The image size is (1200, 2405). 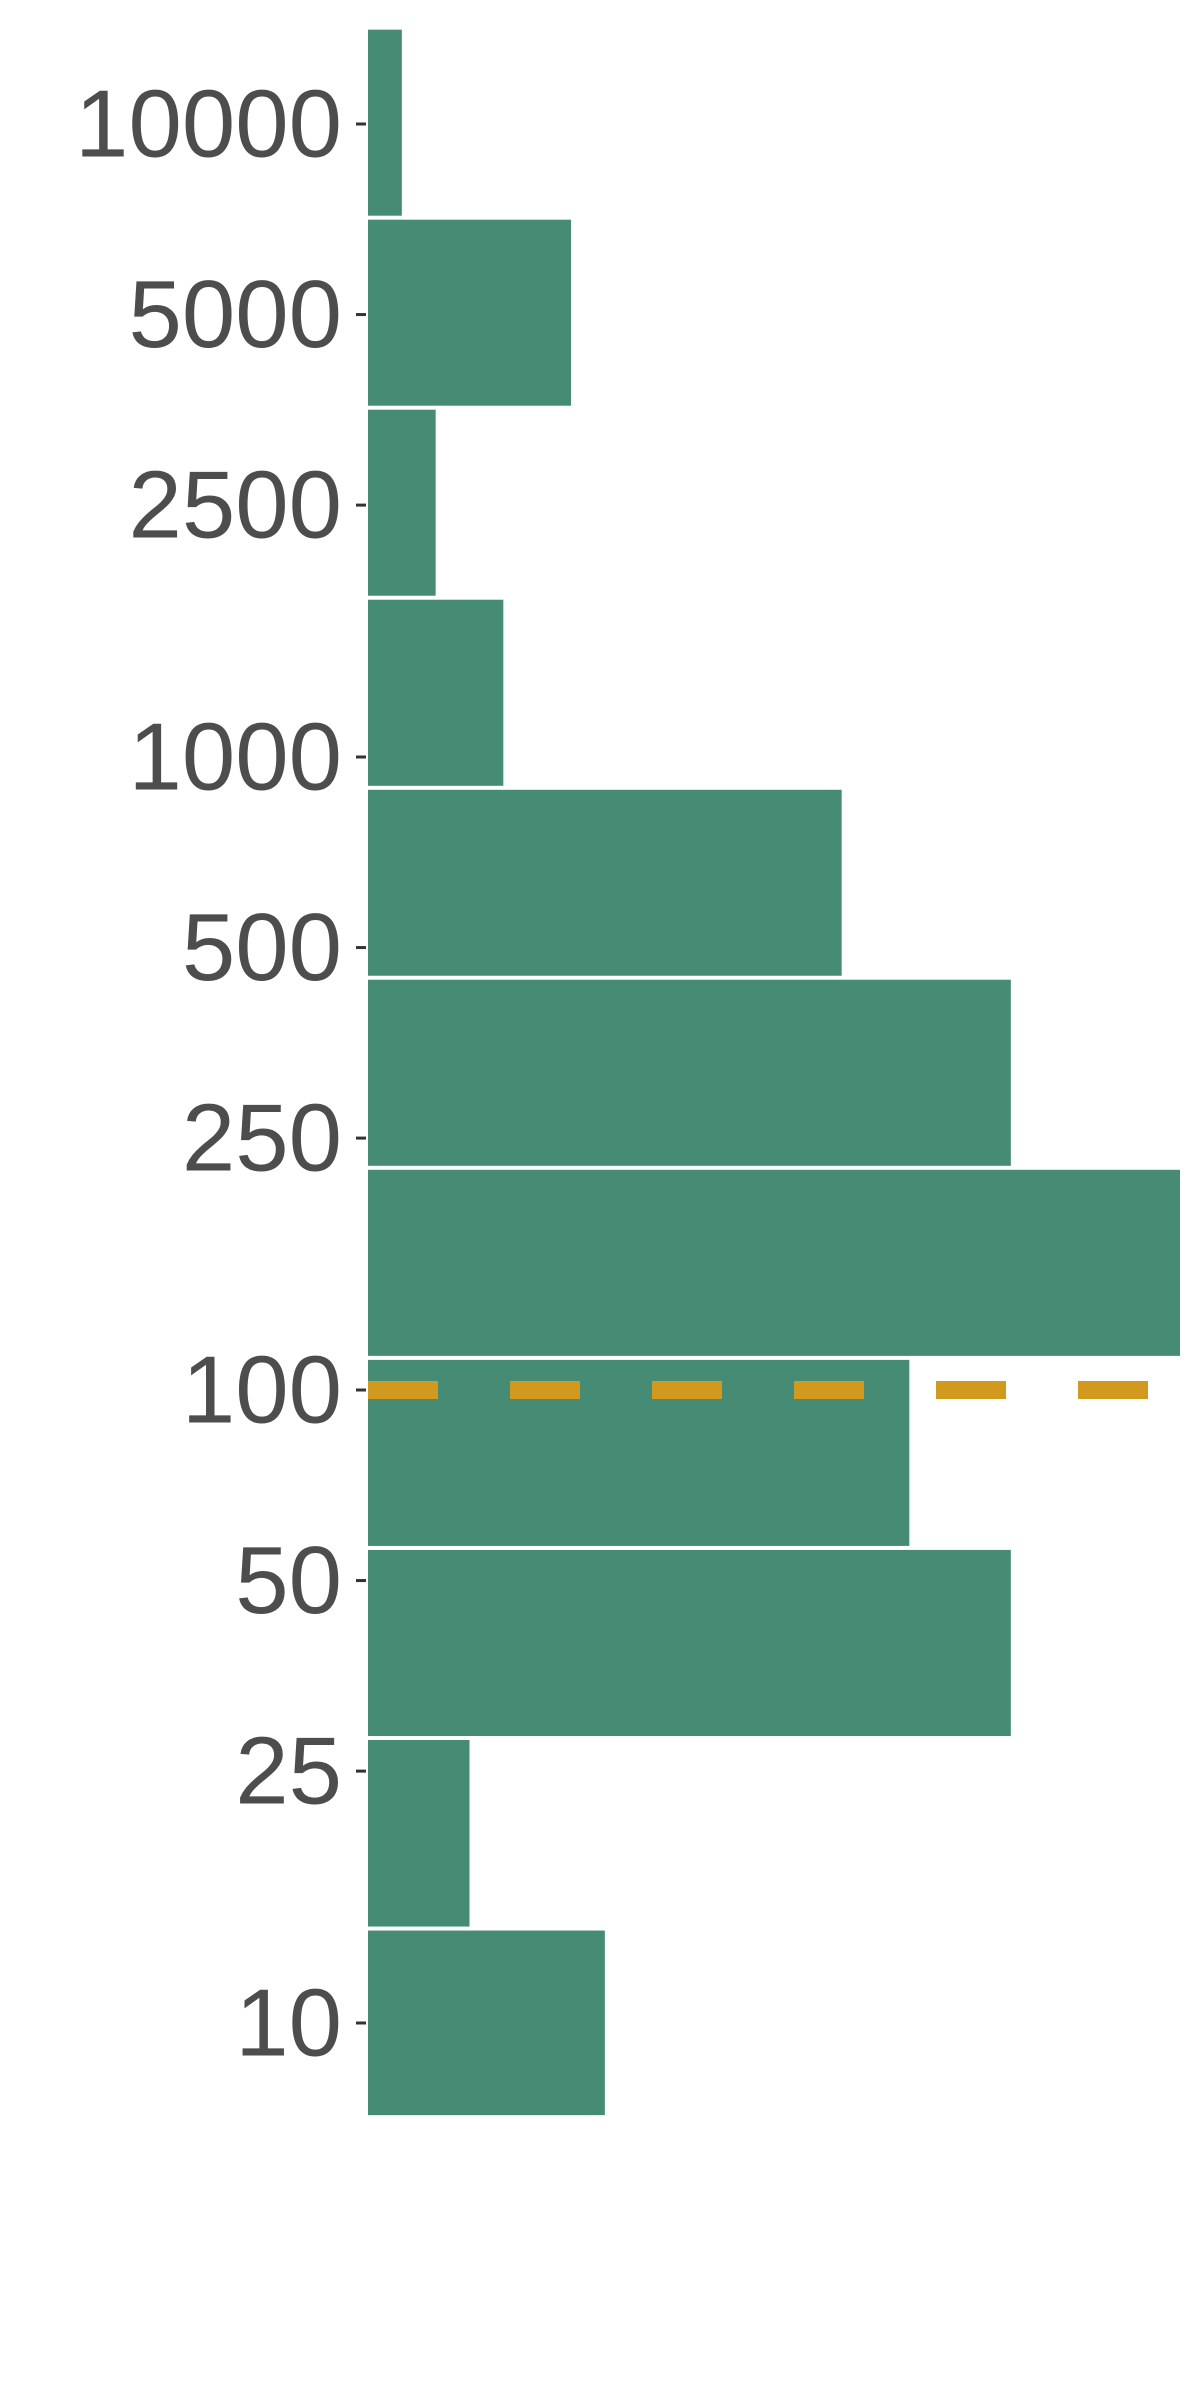 What do you see at coordinates (262, 947) in the screenshot?
I see `y-tick-label: 500` at bounding box center [262, 947].